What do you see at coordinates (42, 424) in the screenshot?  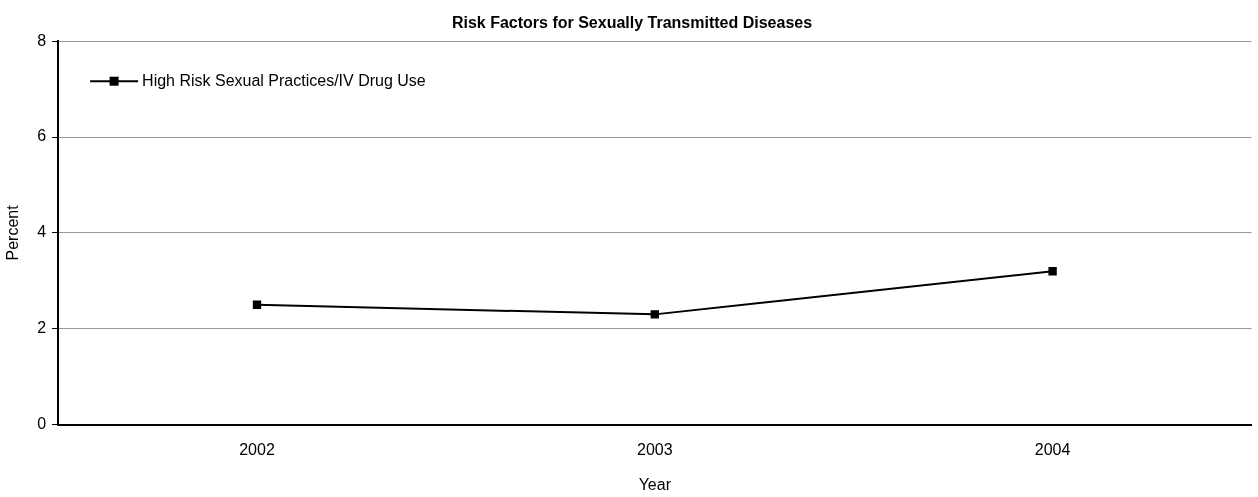 I see `y-tick-label: 0` at bounding box center [42, 424].